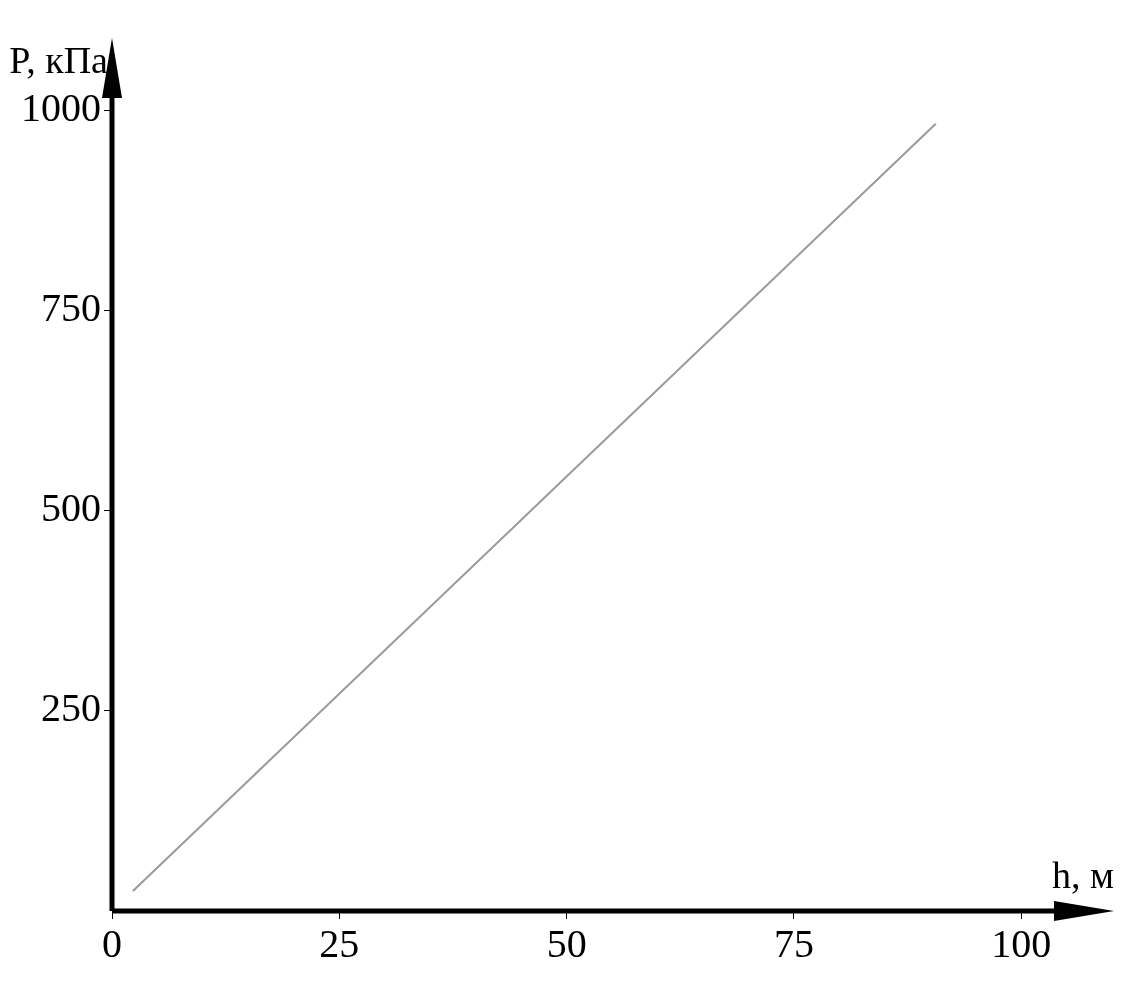 Image resolution: width=1132 pixels, height=981 pixels. What do you see at coordinates (71, 508) in the screenshot?
I see `y-tick-label: 500` at bounding box center [71, 508].